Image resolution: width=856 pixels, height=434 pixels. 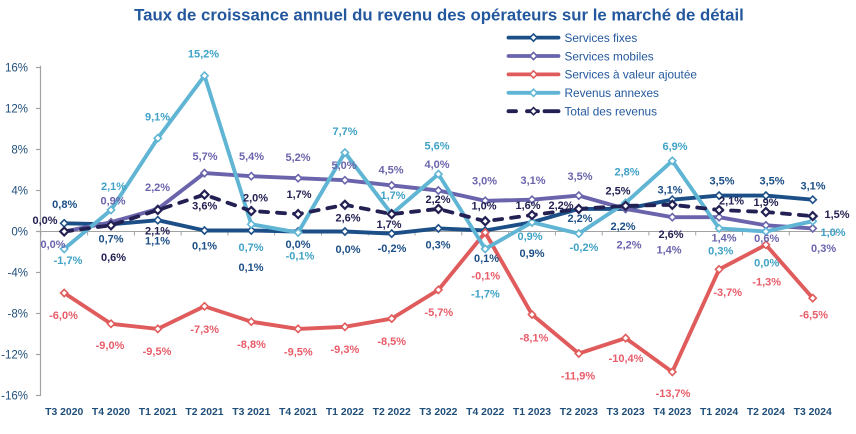 What do you see at coordinates (673, 394) in the screenshot?
I see `svg-text: -13,7%` at bounding box center [673, 394].